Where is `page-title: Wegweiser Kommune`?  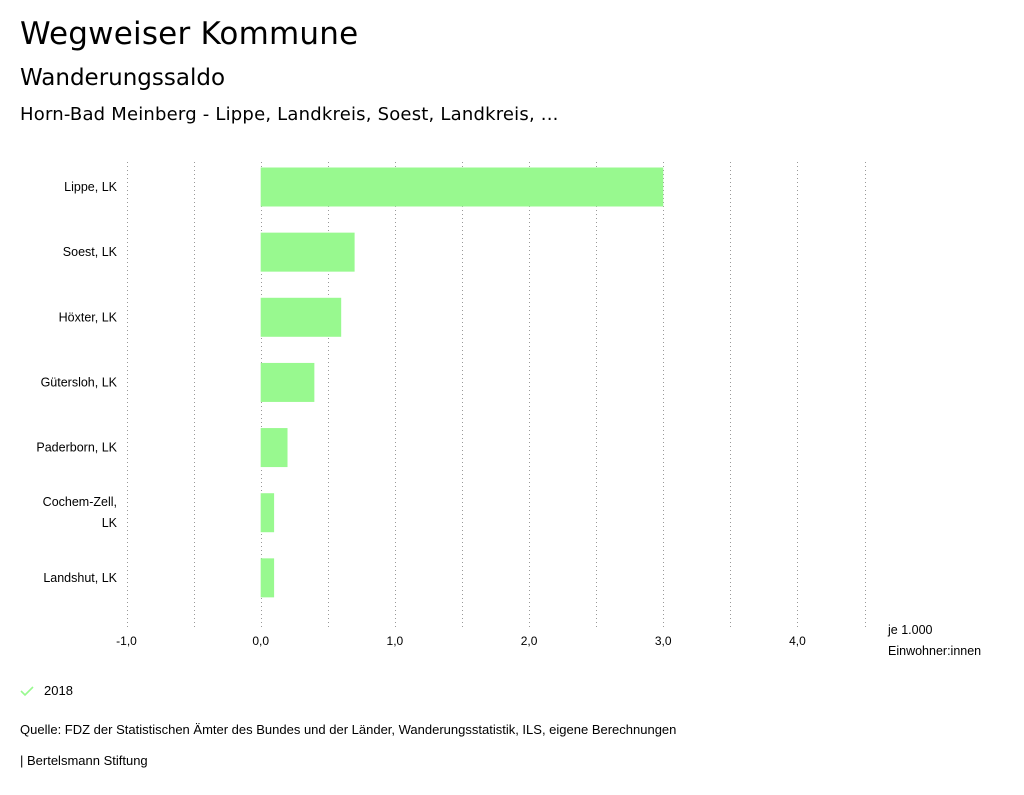 page-title: Wegweiser Kommune is located at coordinates (189, 34).